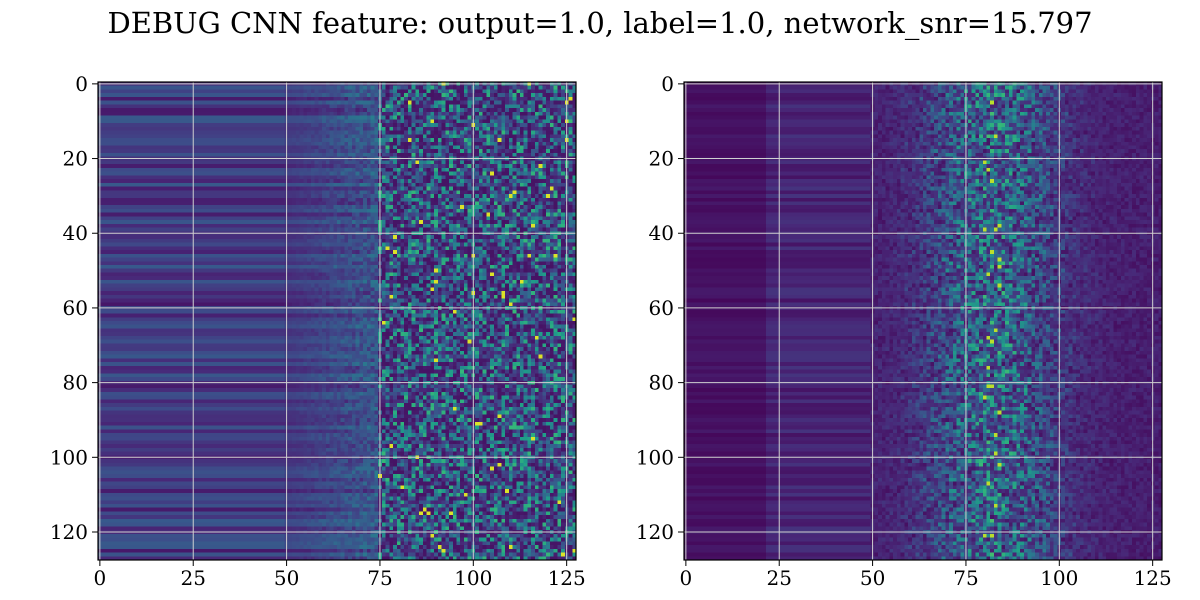 This screenshot has height=600, width=1200. I want to click on right-x-tick-label: 125, so click(1153, 578).